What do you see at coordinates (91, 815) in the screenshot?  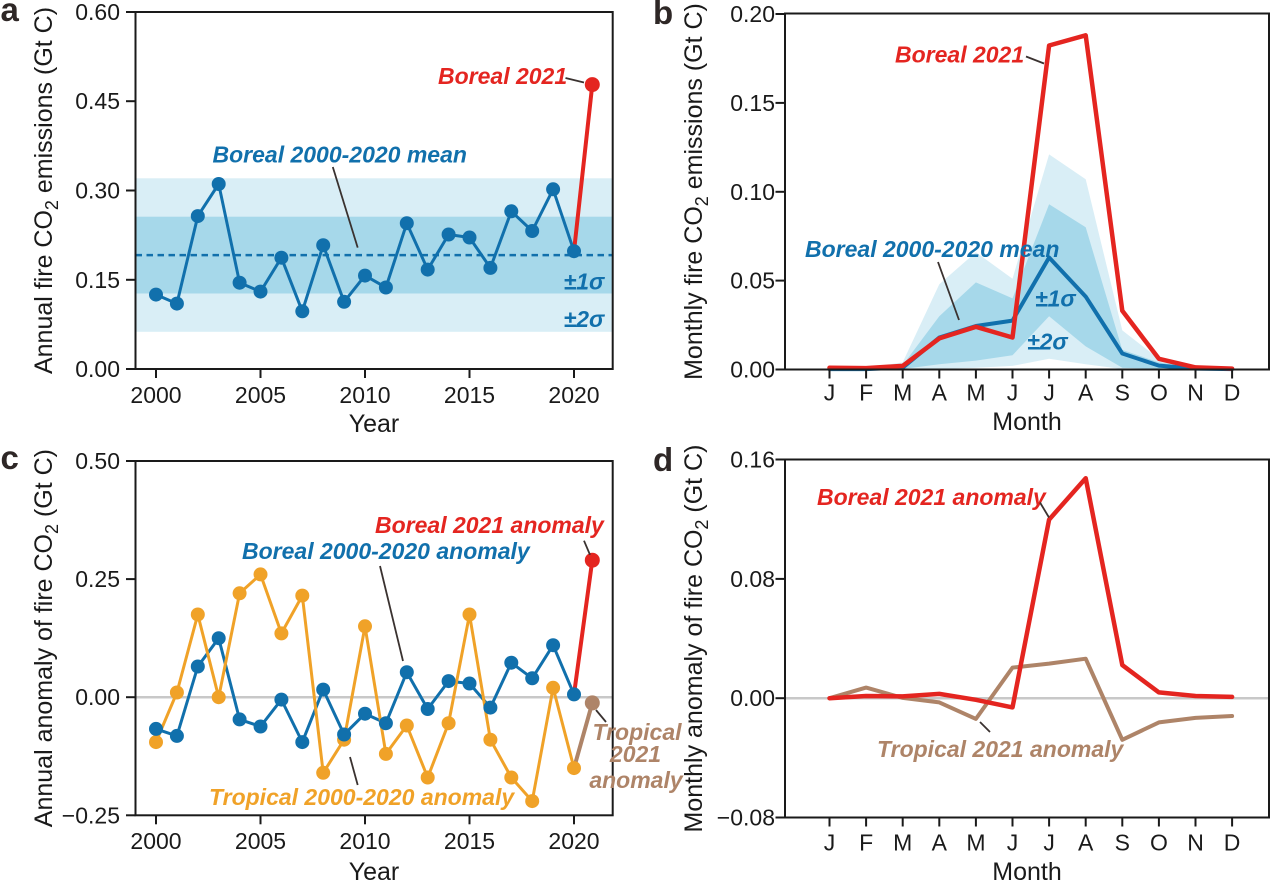 I see `svg-text: −0.25` at bounding box center [91, 815].